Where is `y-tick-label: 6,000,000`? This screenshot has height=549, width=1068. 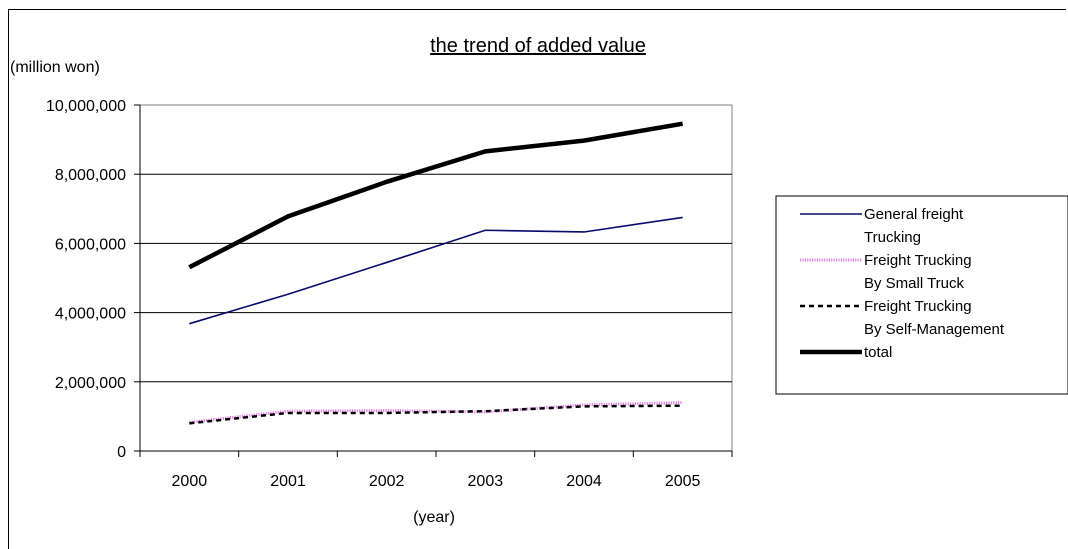 y-tick-label: 6,000,000 is located at coordinates (90, 244).